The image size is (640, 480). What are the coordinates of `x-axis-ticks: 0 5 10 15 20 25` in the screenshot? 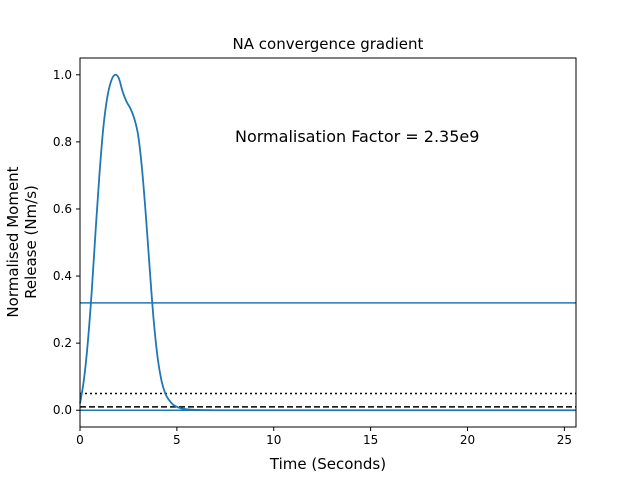 It's located at (324, 437).